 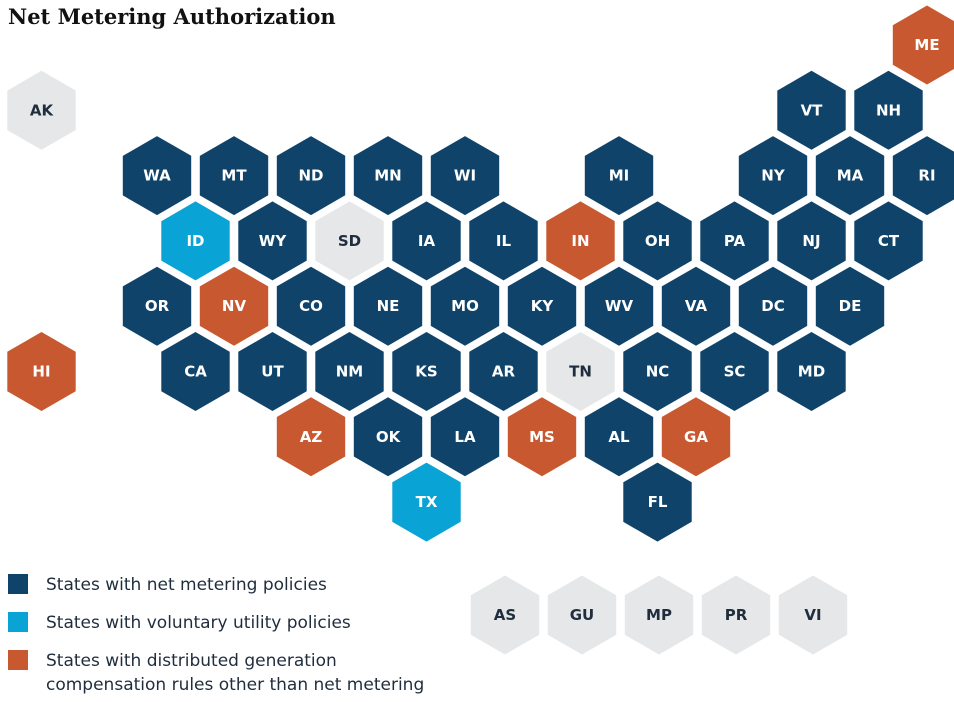 I want to click on hex-tile: GA, so click(x=696, y=437).